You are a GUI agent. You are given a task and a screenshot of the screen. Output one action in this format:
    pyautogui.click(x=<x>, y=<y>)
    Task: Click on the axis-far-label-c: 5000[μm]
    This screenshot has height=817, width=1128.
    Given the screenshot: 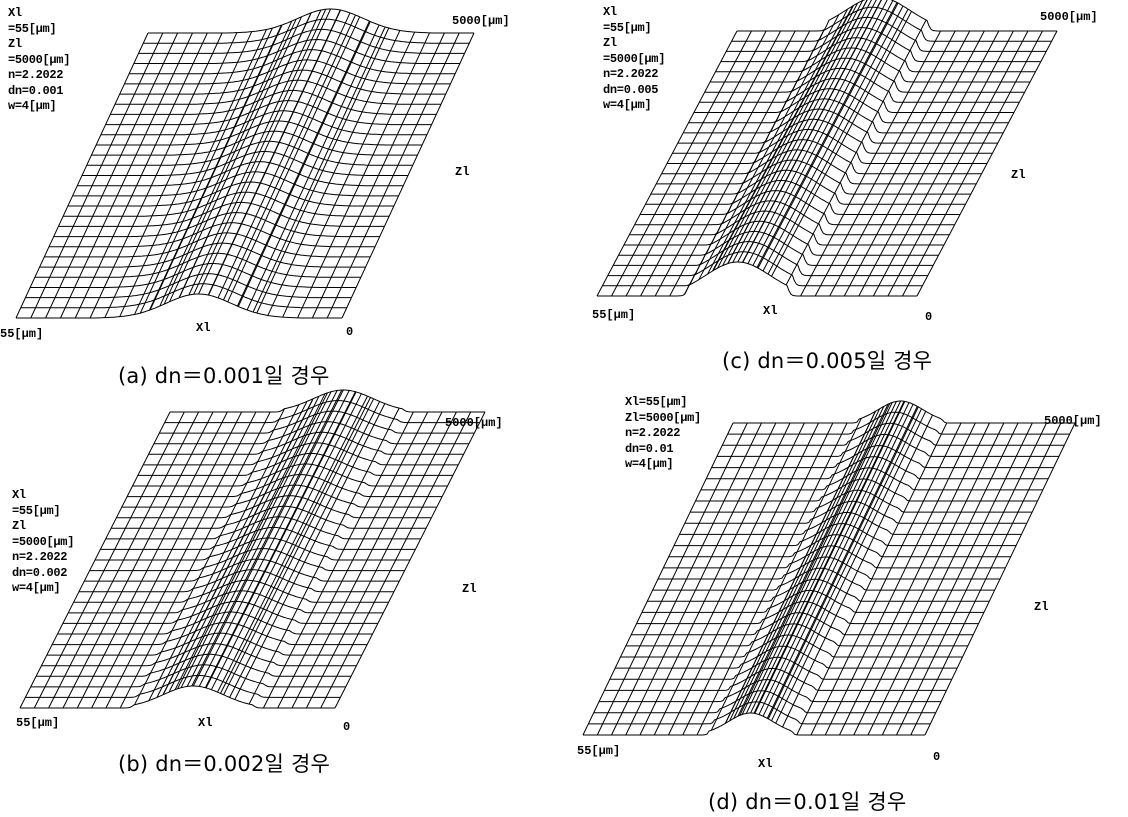 What is the action you would take?
    pyautogui.click(x=1069, y=17)
    